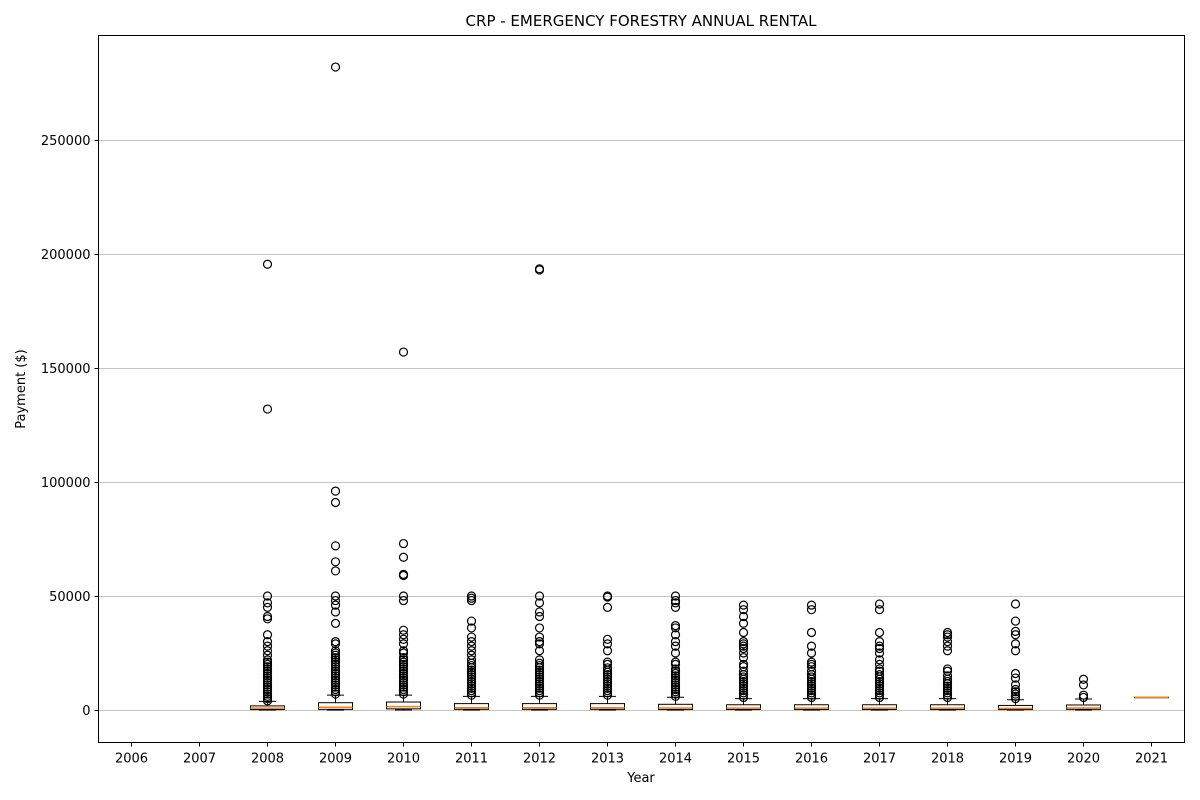  What do you see at coordinates (471, 651) in the screenshot?
I see `box-2011` at bounding box center [471, 651].